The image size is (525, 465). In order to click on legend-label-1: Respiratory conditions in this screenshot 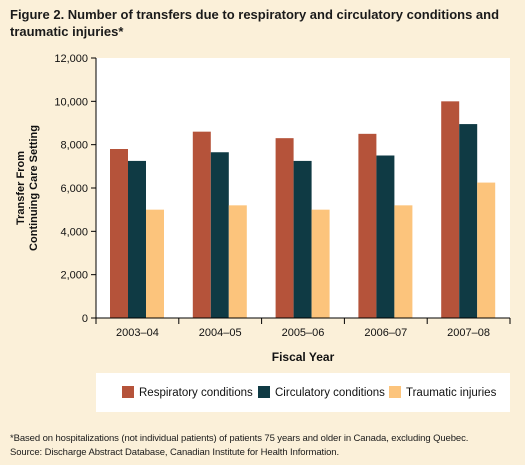, I will do `click(196, 393)`.